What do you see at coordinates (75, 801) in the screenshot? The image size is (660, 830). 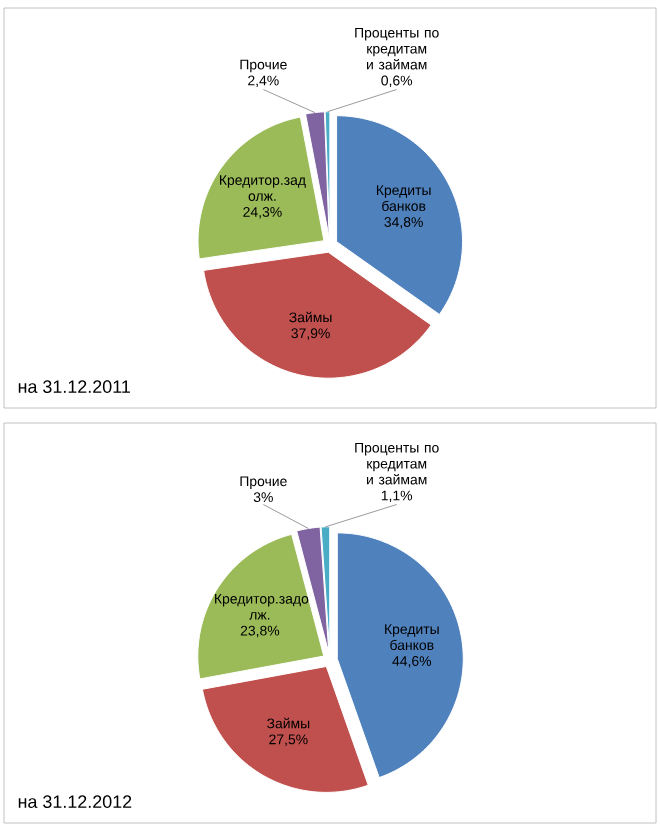 I see `text: на 31.12.2012` at bounding box center [75, 801].